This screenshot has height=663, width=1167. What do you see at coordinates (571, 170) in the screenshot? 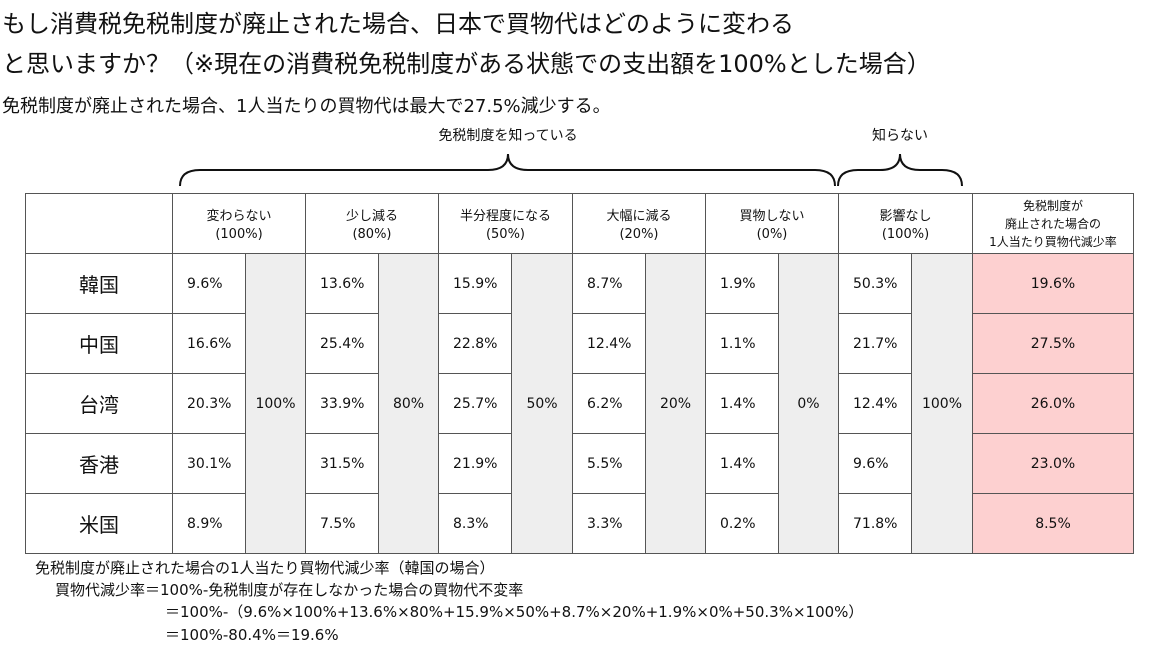
I see `braces` at bounding box center [571, 170].